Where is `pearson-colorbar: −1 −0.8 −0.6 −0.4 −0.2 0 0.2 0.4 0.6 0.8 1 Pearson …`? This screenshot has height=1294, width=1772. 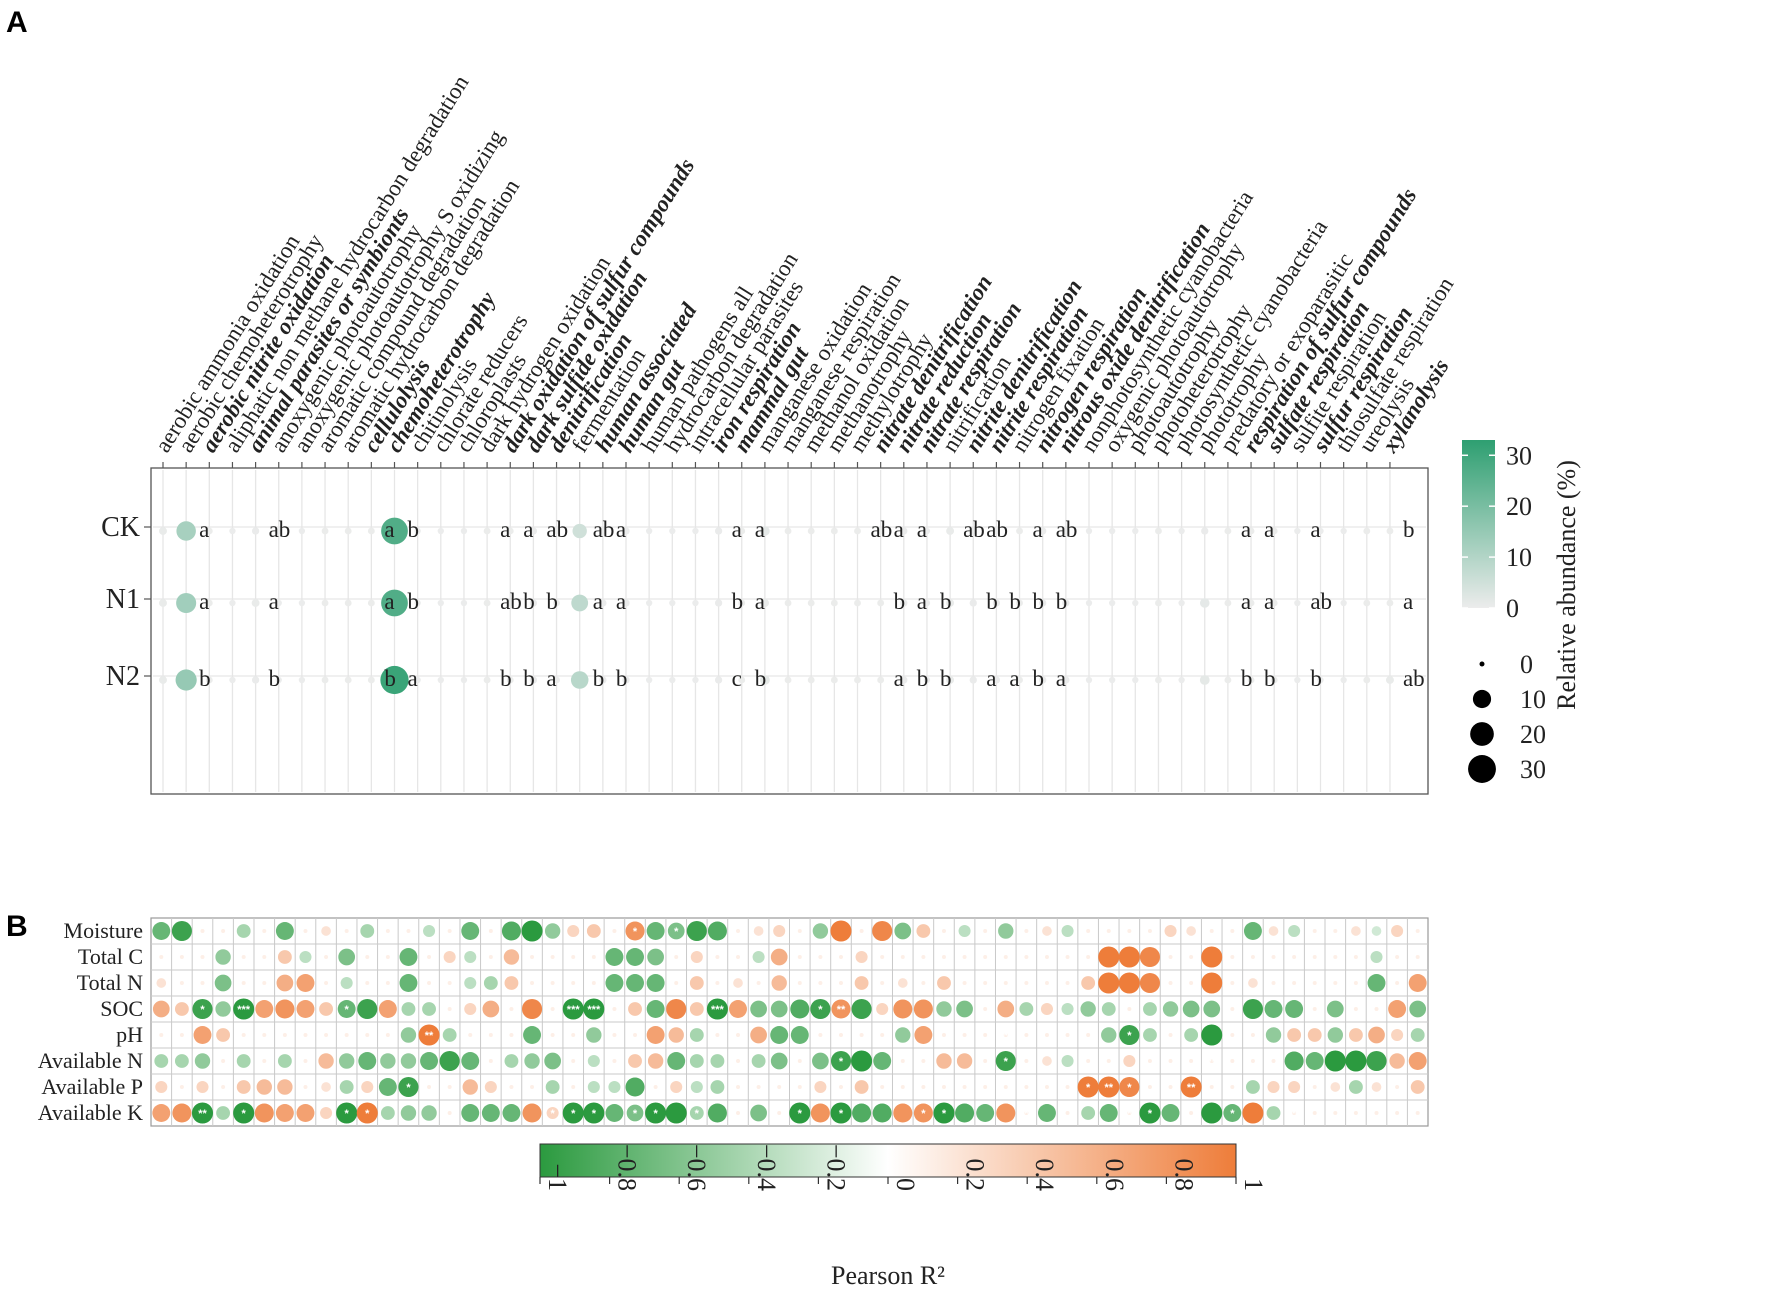
pearson-colorbar: −1 −0.8 −0.6 −0.4 −0.2 0 0.2 0.4 0.6 0.8 1 Pearson … is located at coordinates (903, 1216).